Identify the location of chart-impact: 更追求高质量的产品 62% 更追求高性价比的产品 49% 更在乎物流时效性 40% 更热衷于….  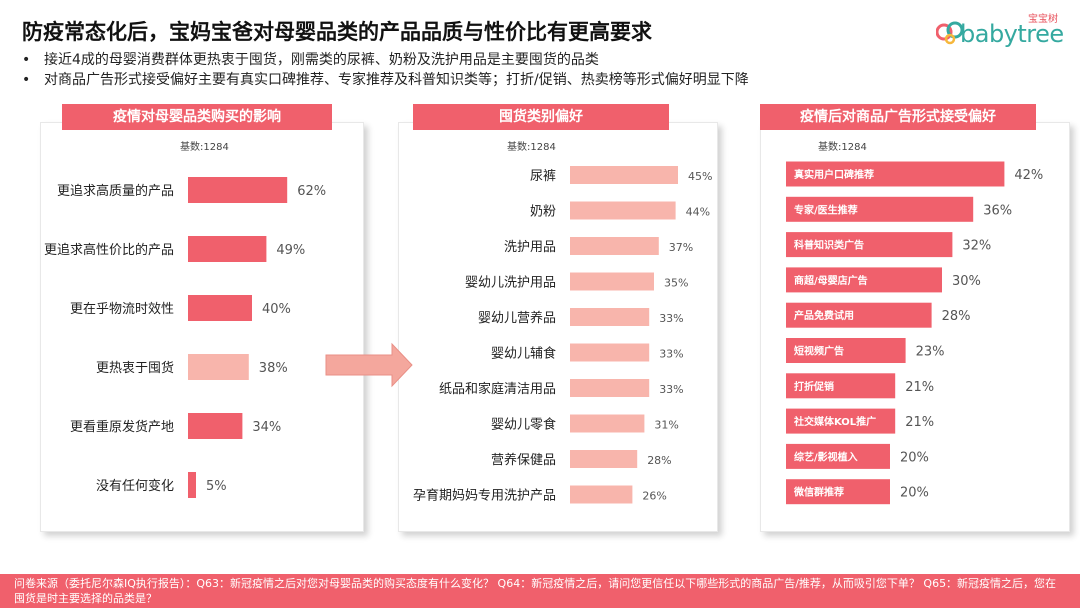
(185, 337).